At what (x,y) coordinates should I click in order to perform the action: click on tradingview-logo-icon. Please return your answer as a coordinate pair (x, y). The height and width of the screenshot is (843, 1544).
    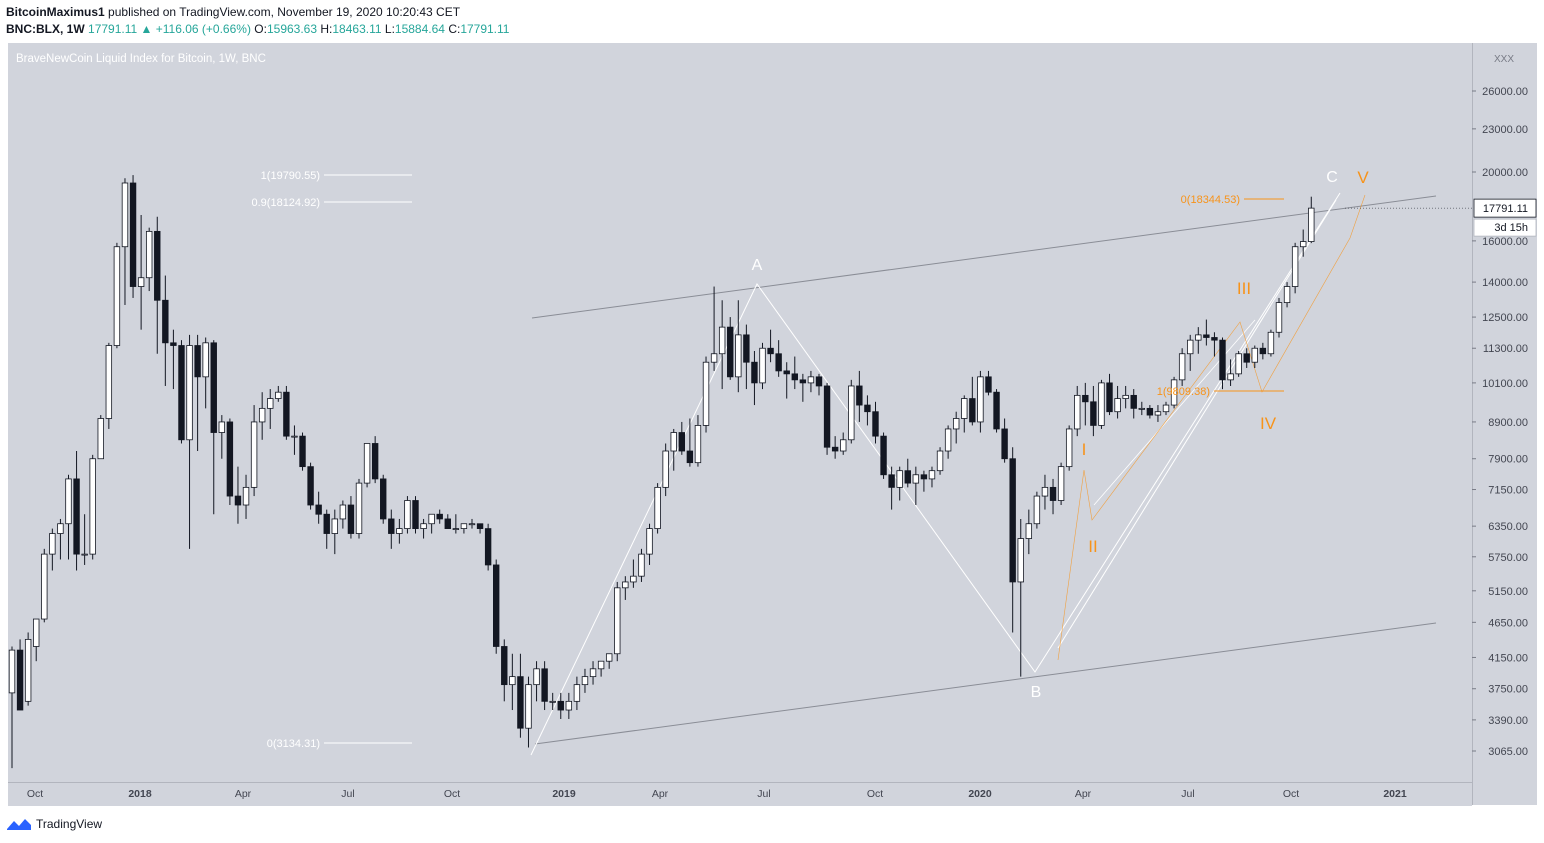
    Looking at the image, I should click on (19, 824).